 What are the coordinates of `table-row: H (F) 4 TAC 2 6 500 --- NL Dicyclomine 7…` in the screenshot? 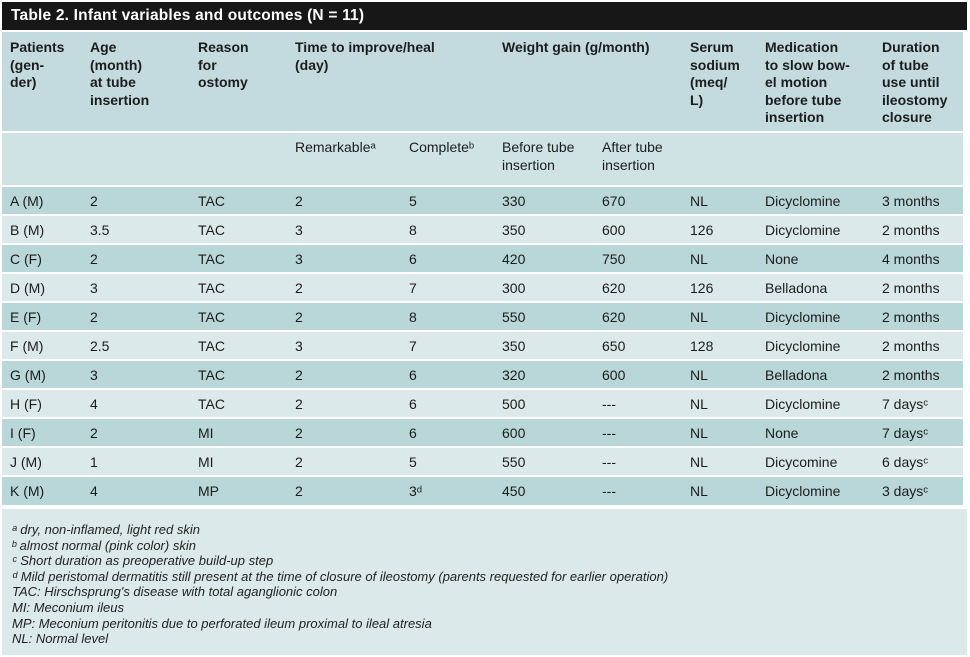 It's located at (482, 403).